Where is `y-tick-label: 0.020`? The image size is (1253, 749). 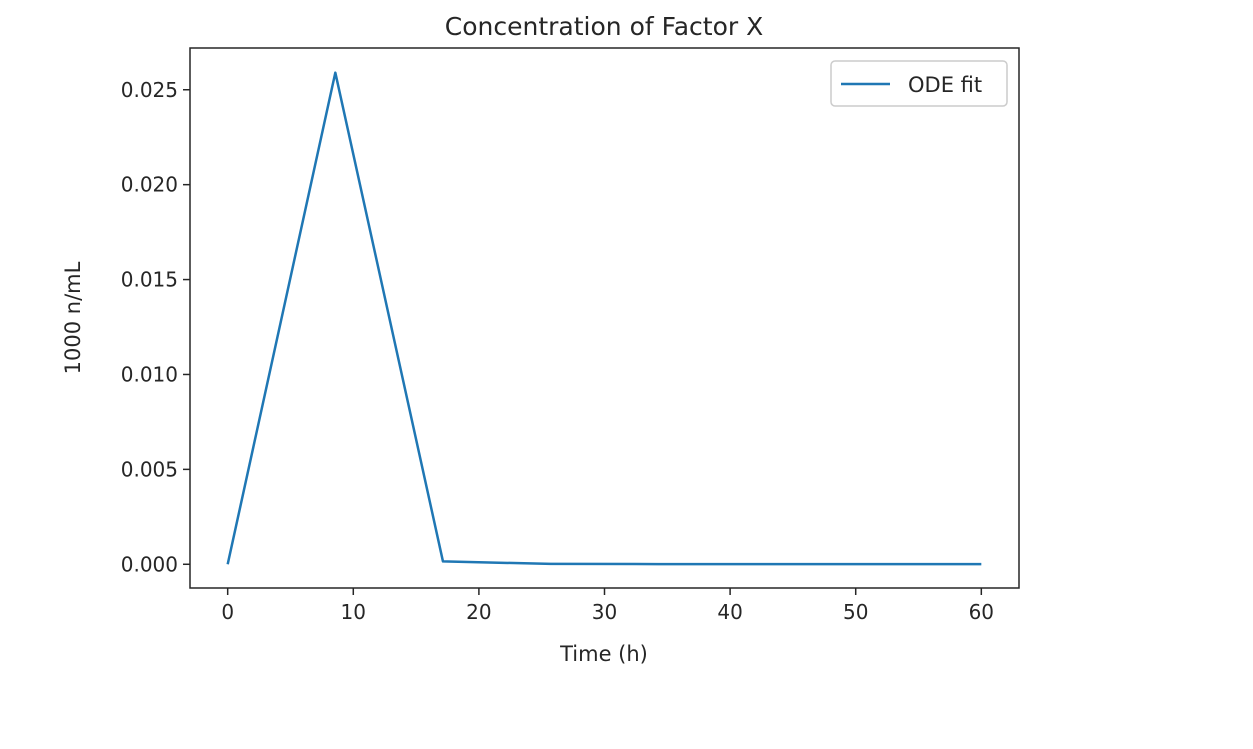 y-tick-label: 0.020 is located at coordinates (149, 185).